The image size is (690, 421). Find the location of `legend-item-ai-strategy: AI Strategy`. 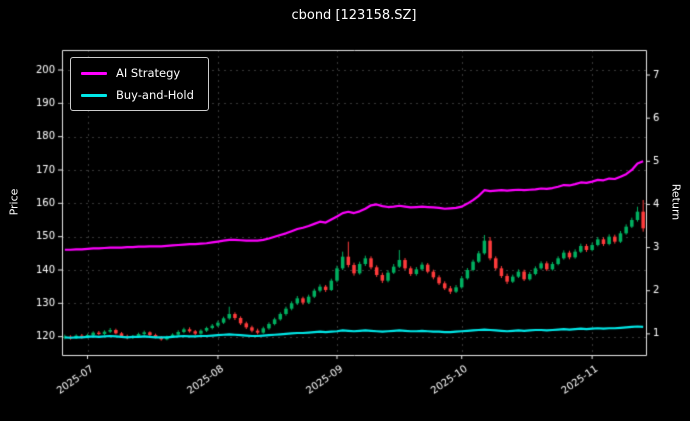

legend-item-ai-strategy: AI Strategy is located at coordinates (137, 73).